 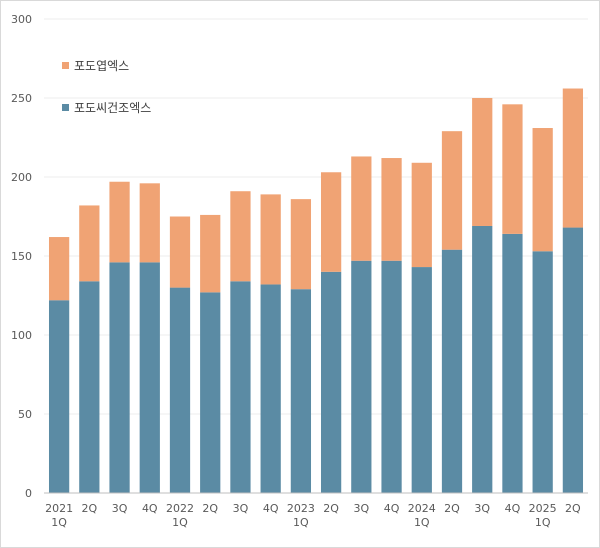 I want to click on y-tick-label: 150, so click(x=21, y=256).